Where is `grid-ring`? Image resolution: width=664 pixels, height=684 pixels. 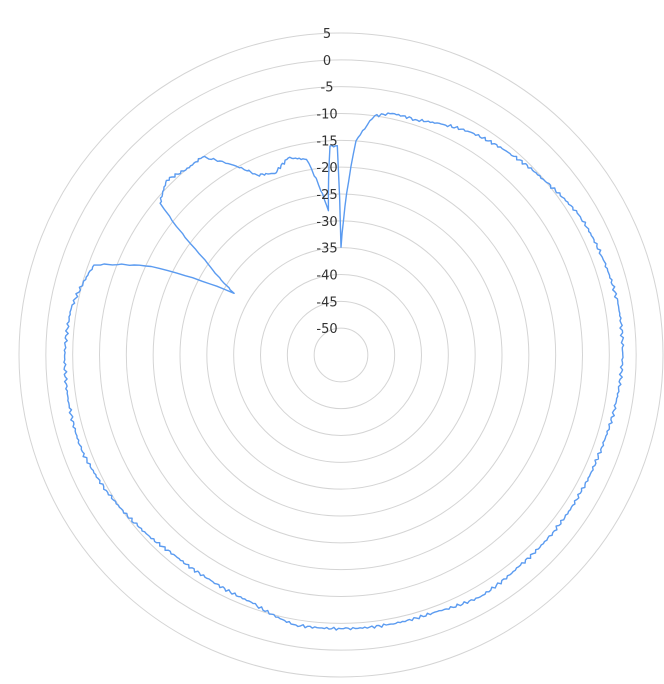
grid-ring is located at coordinates (341, 355).